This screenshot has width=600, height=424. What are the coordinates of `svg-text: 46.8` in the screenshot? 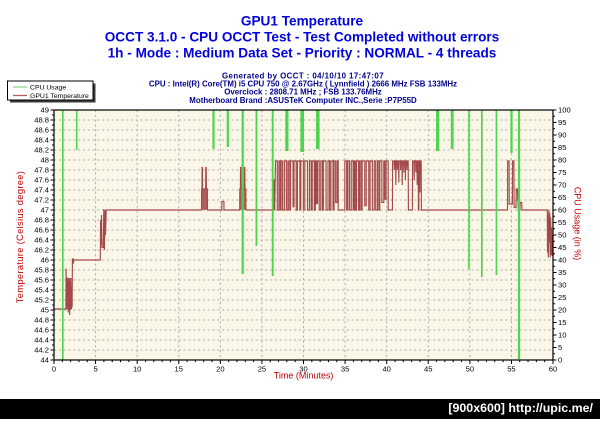 It's located at (41, 220).